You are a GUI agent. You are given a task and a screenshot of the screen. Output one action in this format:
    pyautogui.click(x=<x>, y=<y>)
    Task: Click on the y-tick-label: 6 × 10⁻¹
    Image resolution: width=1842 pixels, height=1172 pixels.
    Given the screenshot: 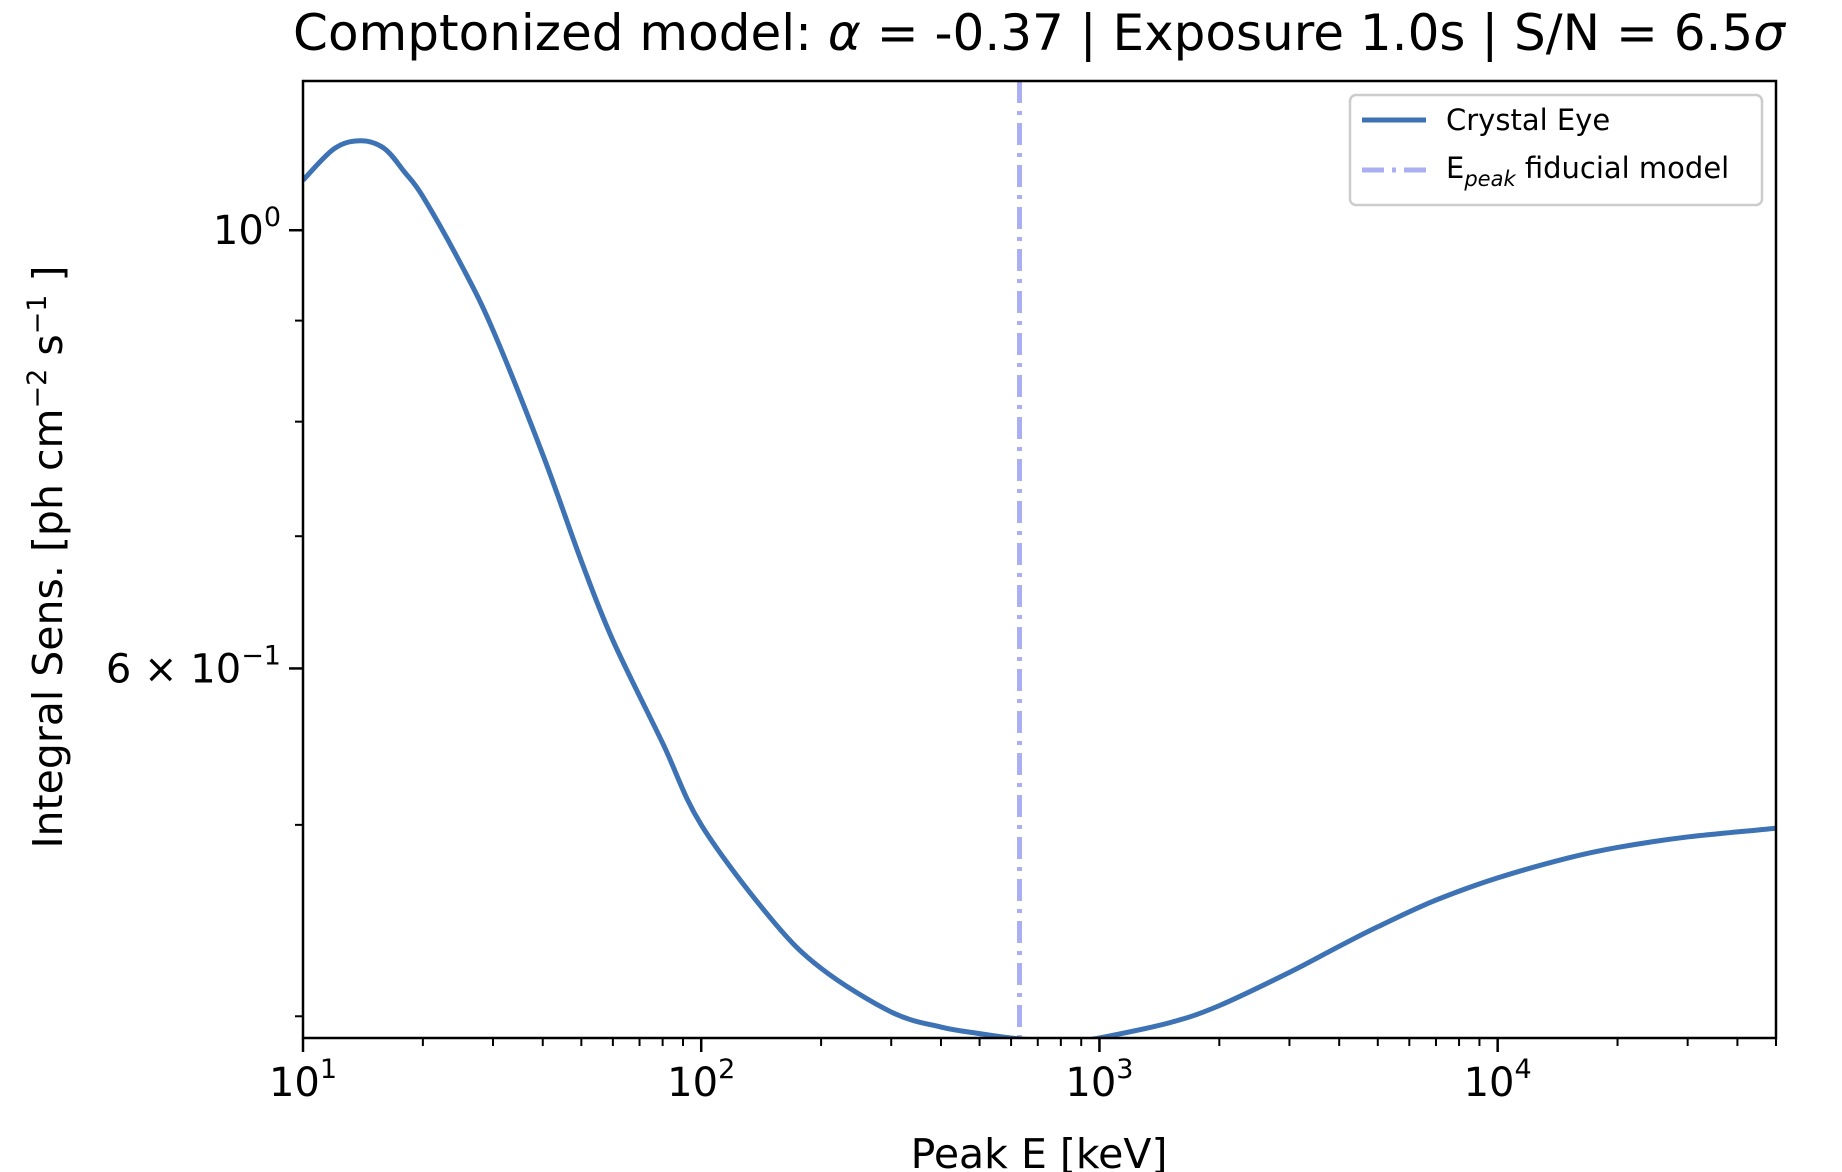 What is the action you would take?
    pyautogui.click(x=193, y=666)
    